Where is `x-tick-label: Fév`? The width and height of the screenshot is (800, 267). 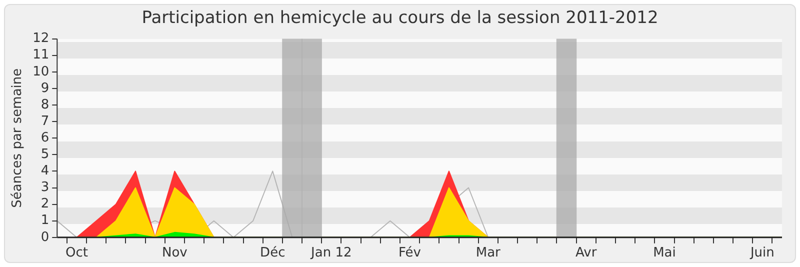
x-tick-label: Fév is located at coordinates (410, 253).